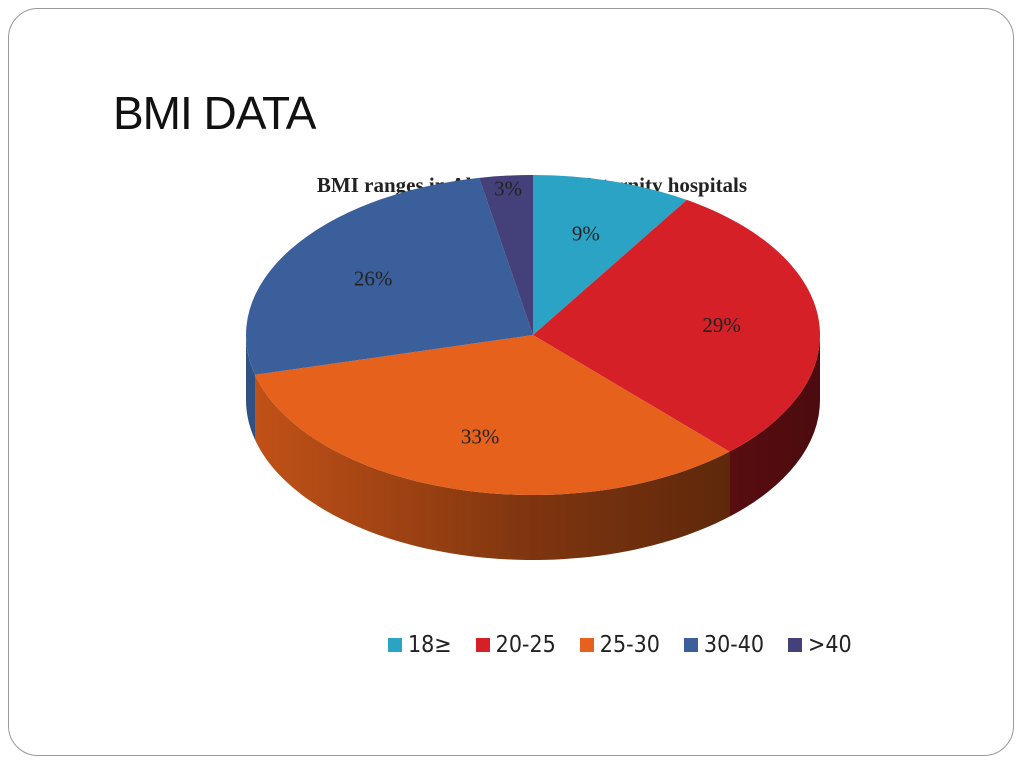  I want to click on legend-item-40: >40, so click(820, 645).